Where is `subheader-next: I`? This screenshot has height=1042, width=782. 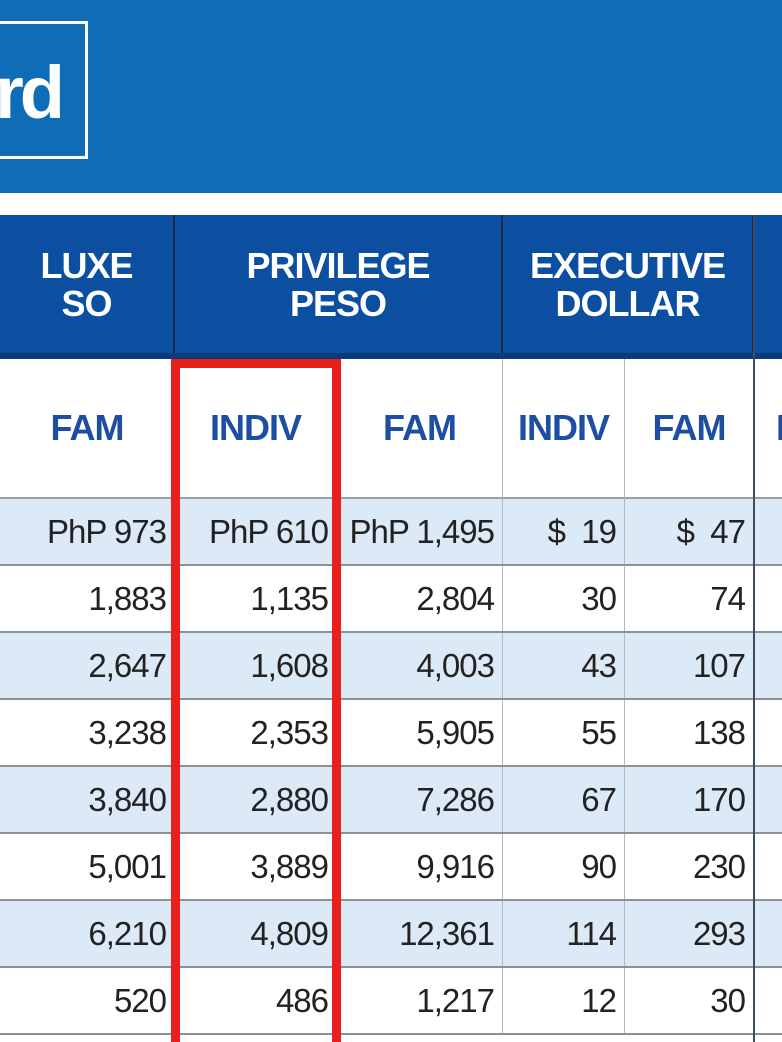
subheader-next: I is located at coordinates (768, 429).